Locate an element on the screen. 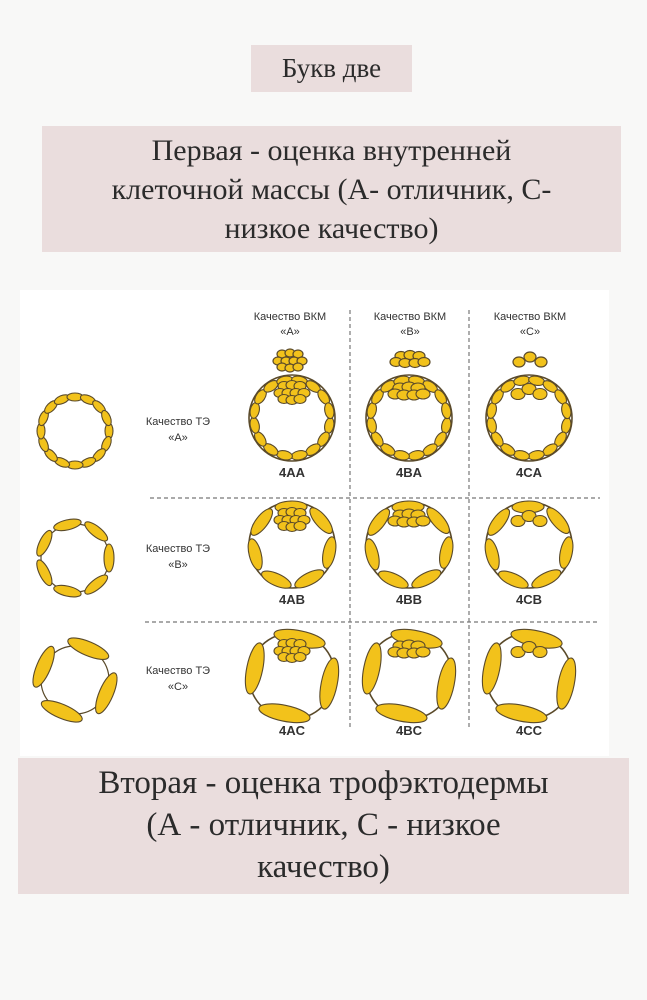  title-text: Букв две is located at coordinates (331, 68).